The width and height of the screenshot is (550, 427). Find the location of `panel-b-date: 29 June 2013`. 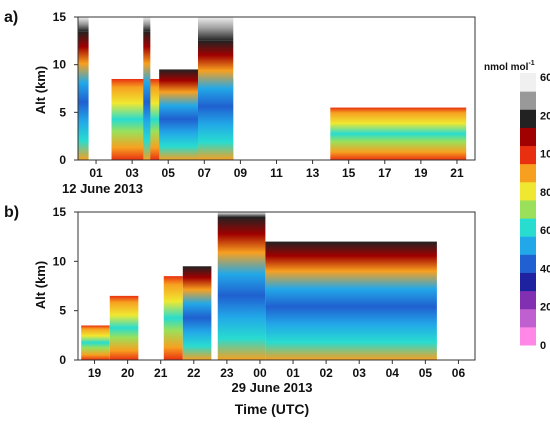

panel-b-date: 29 June 2013 is located at coordinates (272, 387).